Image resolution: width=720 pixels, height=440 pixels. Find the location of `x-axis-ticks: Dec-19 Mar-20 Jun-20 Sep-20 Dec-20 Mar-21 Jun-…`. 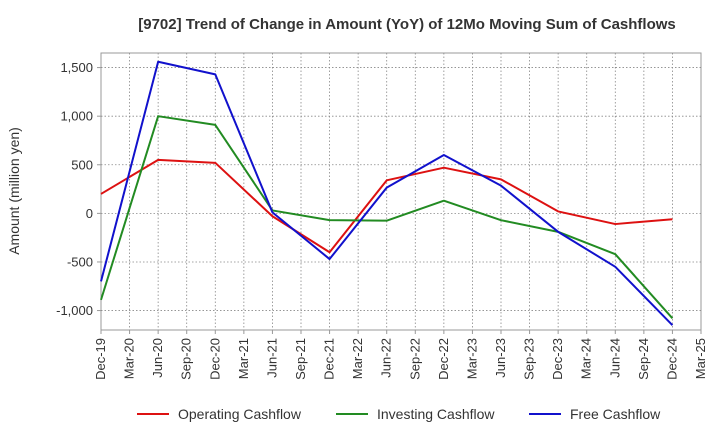

x-axis-ticks: Dec-19 Mar-20 Jun-20 Sep-20 Dec-20 Mar-21 Jun-… is located at coordinates (400, 355).